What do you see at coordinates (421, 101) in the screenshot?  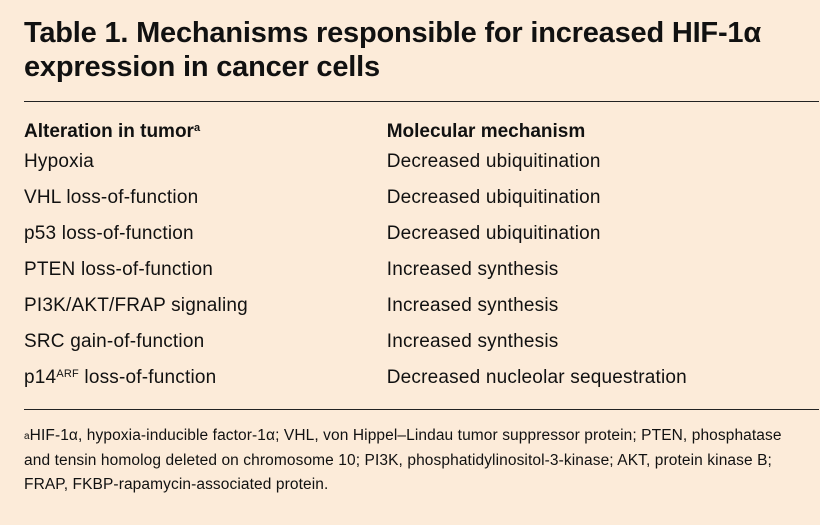 I see `top-rule` at bounding box center [421, 101].